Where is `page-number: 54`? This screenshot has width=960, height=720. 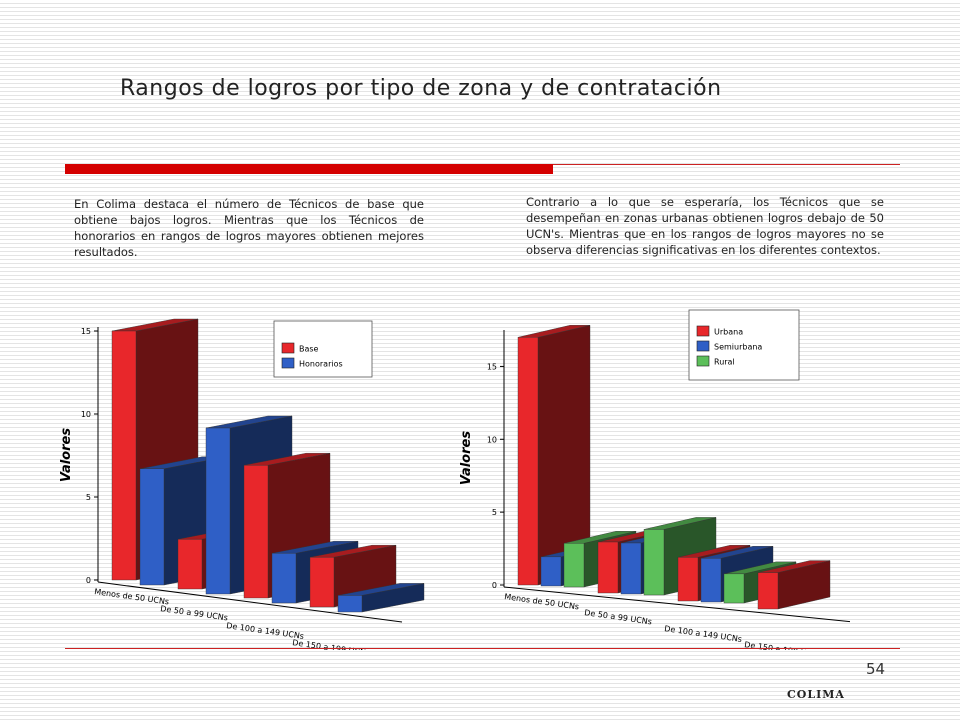 page-number: 54 is located at coordinates (876, 669).